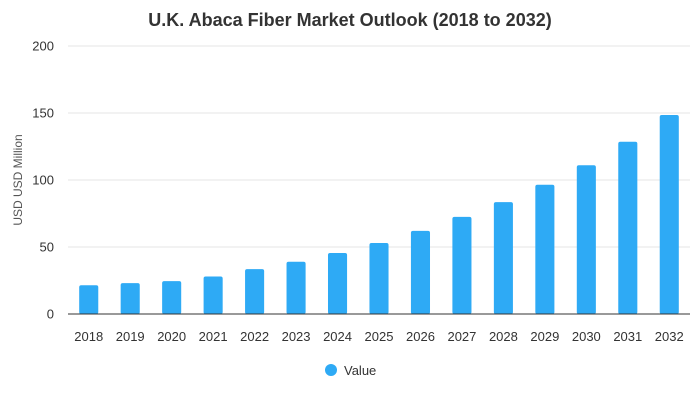 Image resolution: width=700 pixels, height=405 pixels. I want to click on y-tick-label: 50, so click(47, 247).